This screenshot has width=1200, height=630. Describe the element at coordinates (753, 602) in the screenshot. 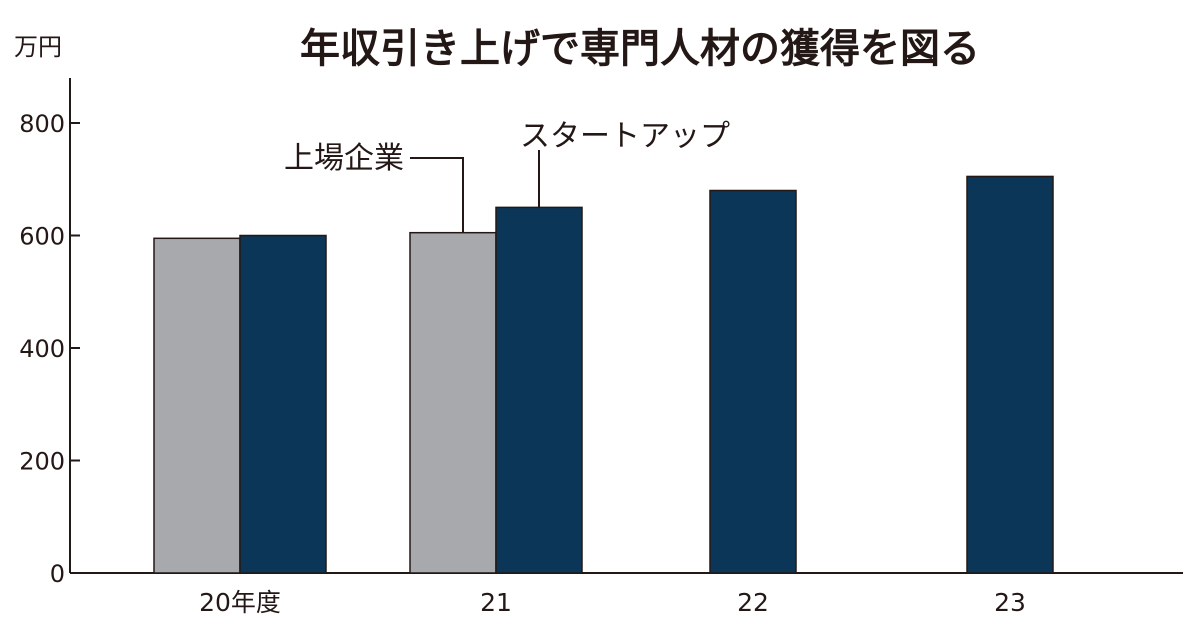

I see `x-tick-label: 22` at that location.